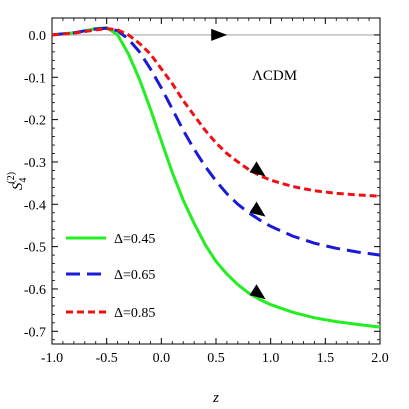 Image resolution: width=409 pixels, height=409 pixels. Describe the element at coordinates (274, 76) in the screenshot. I see `lcdm-label: ΛCDM` at that location.